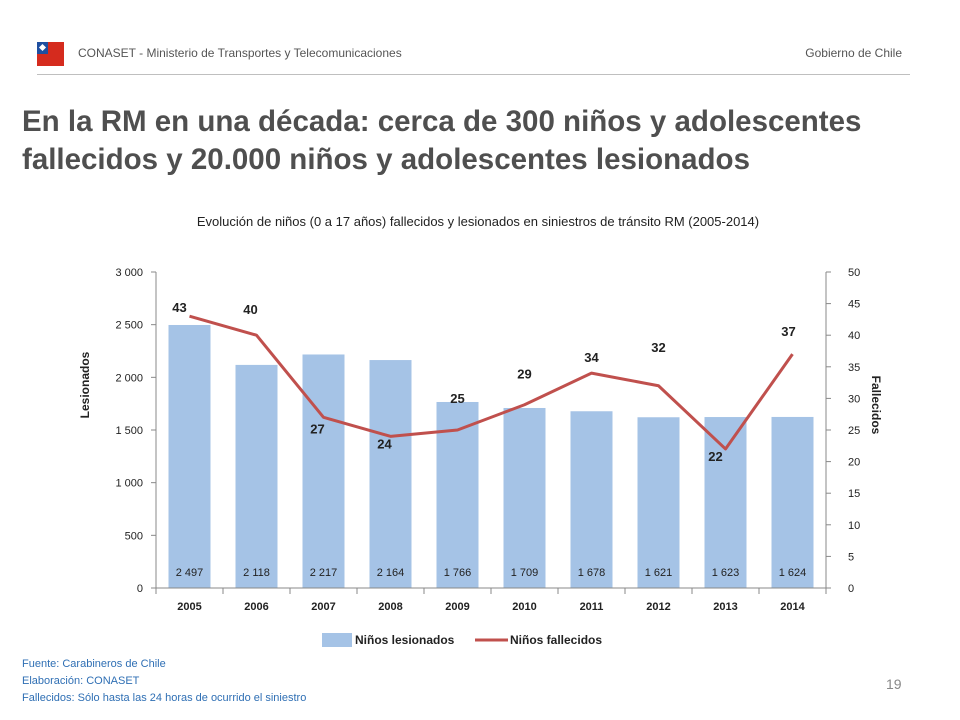  Describe the element at coordinates (525, 573) in the screenshot. I see `bar-data-label: 1 709` at that location.